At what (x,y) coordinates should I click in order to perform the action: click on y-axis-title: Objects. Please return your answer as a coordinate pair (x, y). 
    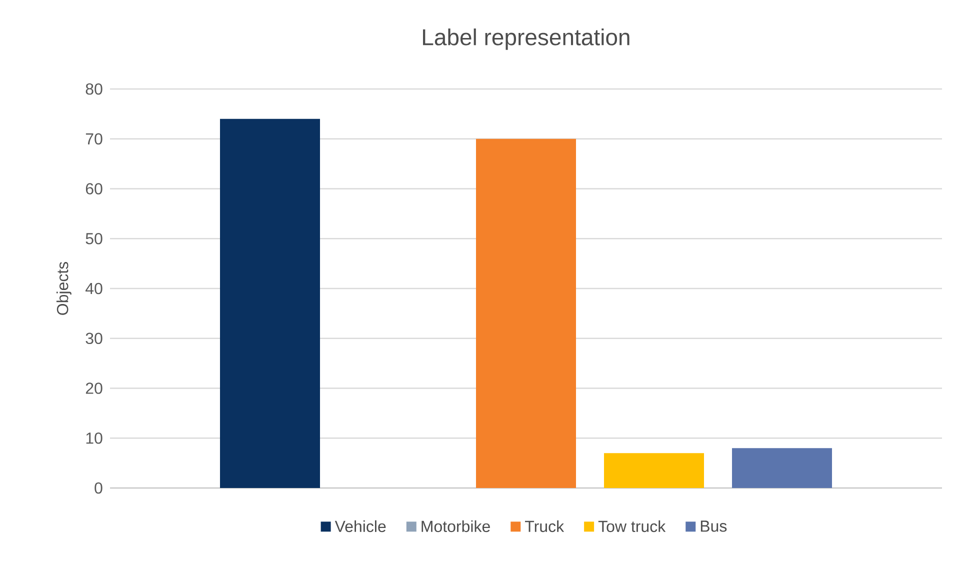
    Looking at the image, I should click on (64, 288).